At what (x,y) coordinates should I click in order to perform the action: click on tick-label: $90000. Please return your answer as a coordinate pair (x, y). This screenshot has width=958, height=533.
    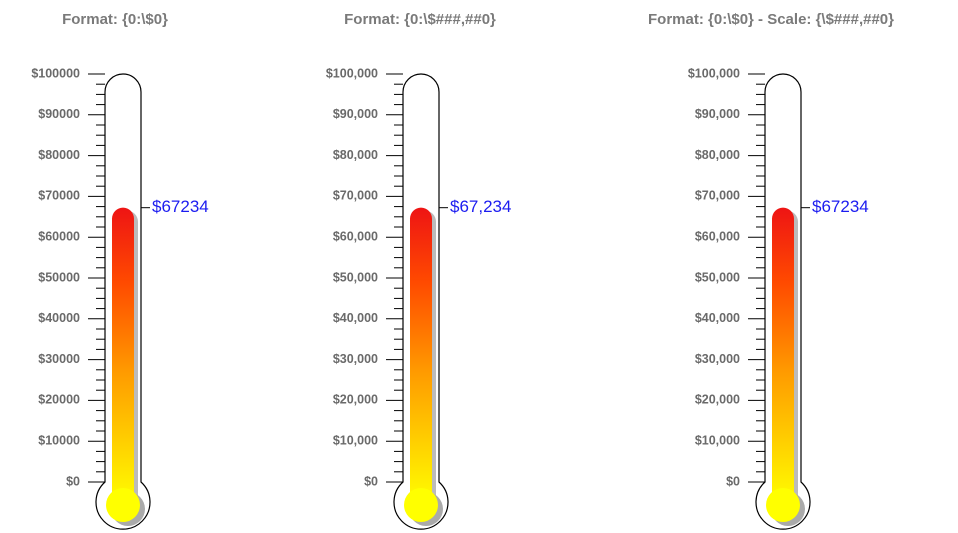
    Looking at the image, I should click on (59, 114).